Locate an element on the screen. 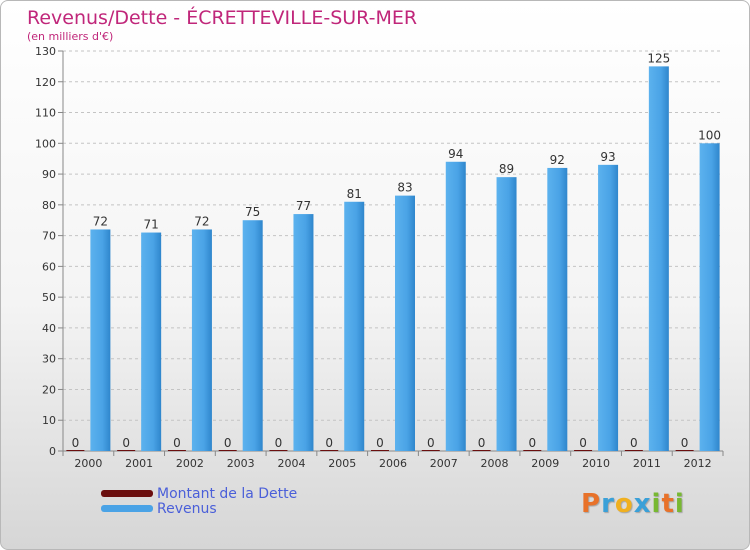  data-label-revenue: 71 is located at coordinates (151, 225).